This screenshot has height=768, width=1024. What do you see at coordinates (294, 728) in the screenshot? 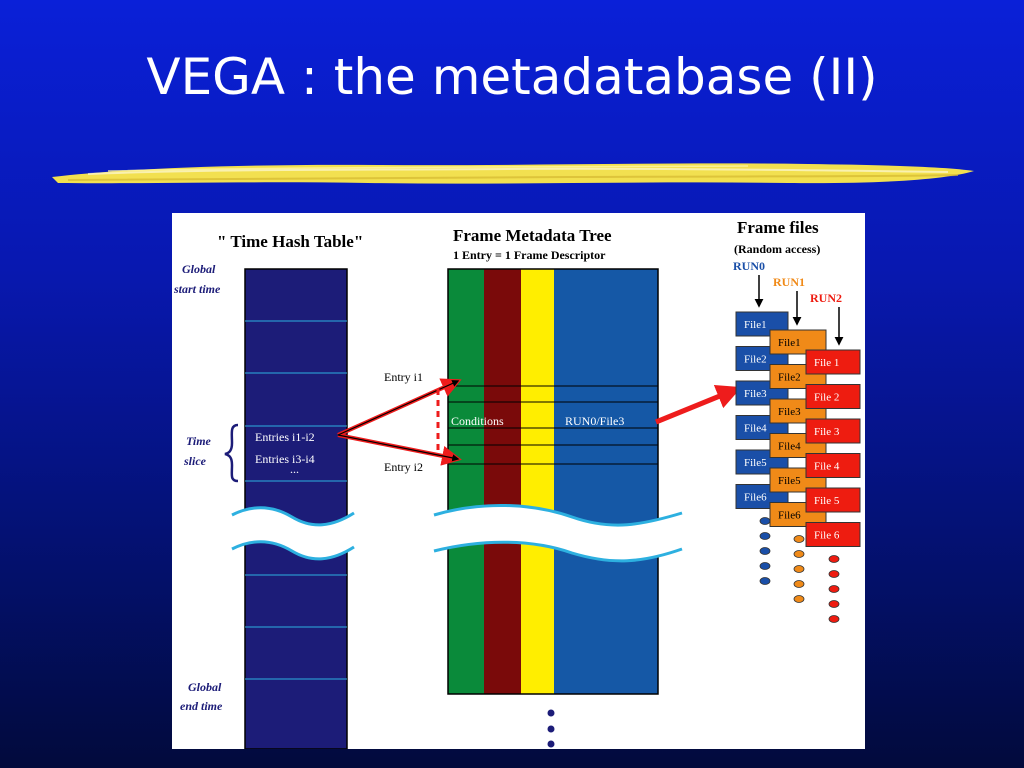
I see `hash-table-continuation-dots` at bounding box center [294, 728].